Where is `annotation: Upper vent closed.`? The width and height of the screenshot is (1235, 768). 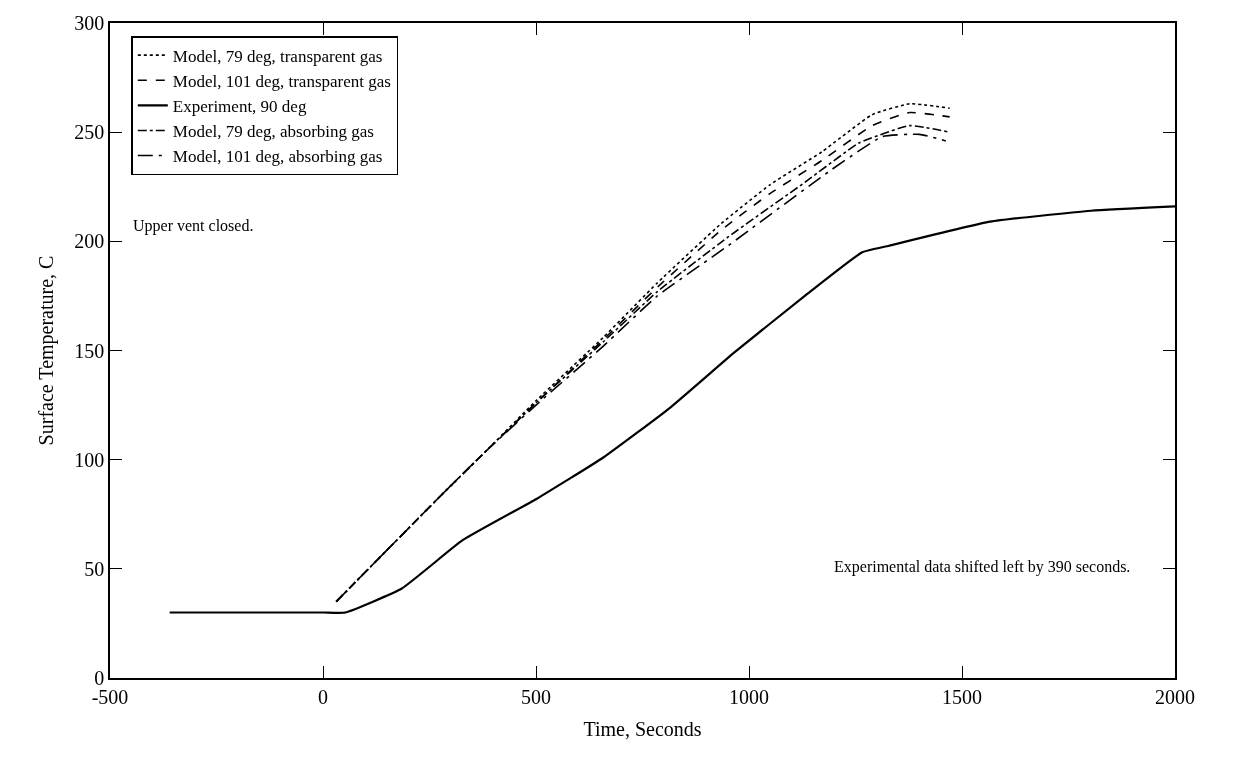
annotation: Upper vent closed. is located at coordinates (193, 226).